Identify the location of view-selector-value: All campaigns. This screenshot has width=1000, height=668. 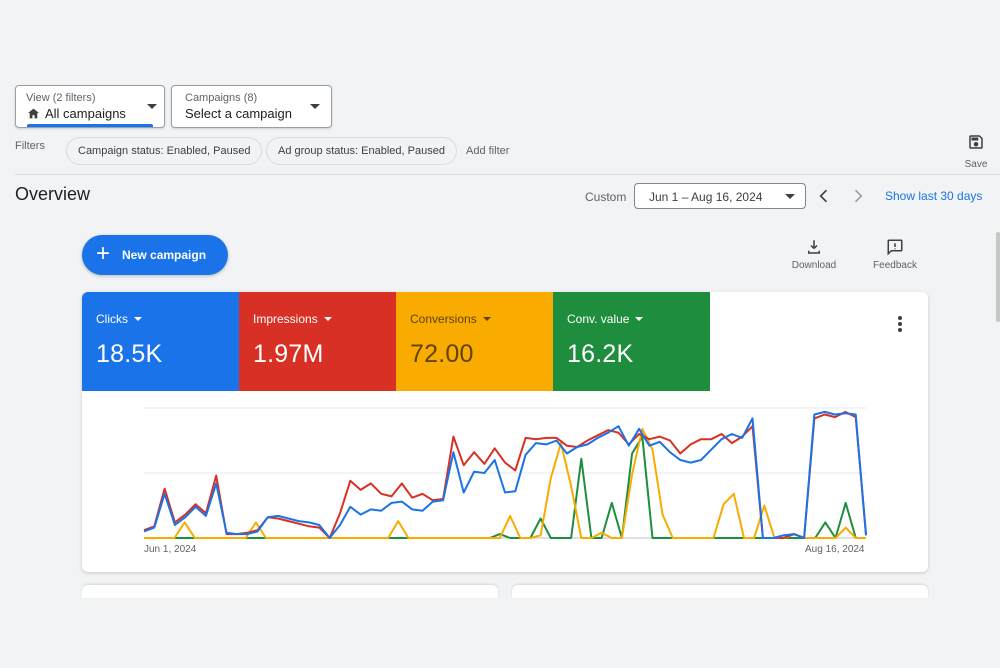
(76, 113).